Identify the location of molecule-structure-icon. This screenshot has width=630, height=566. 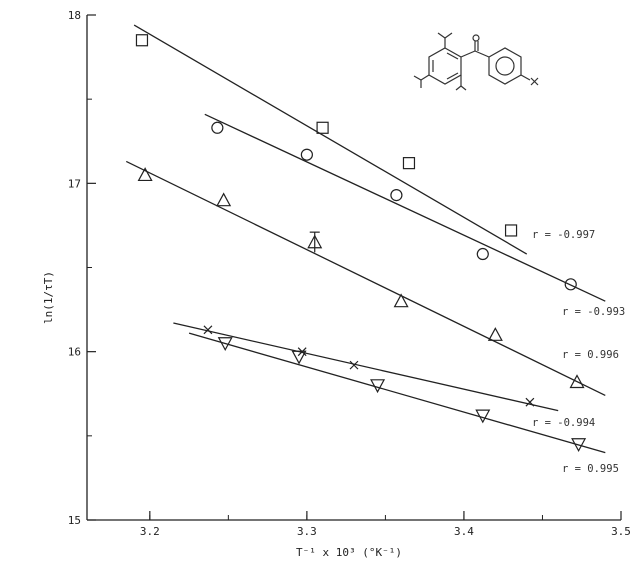
(476, 61).